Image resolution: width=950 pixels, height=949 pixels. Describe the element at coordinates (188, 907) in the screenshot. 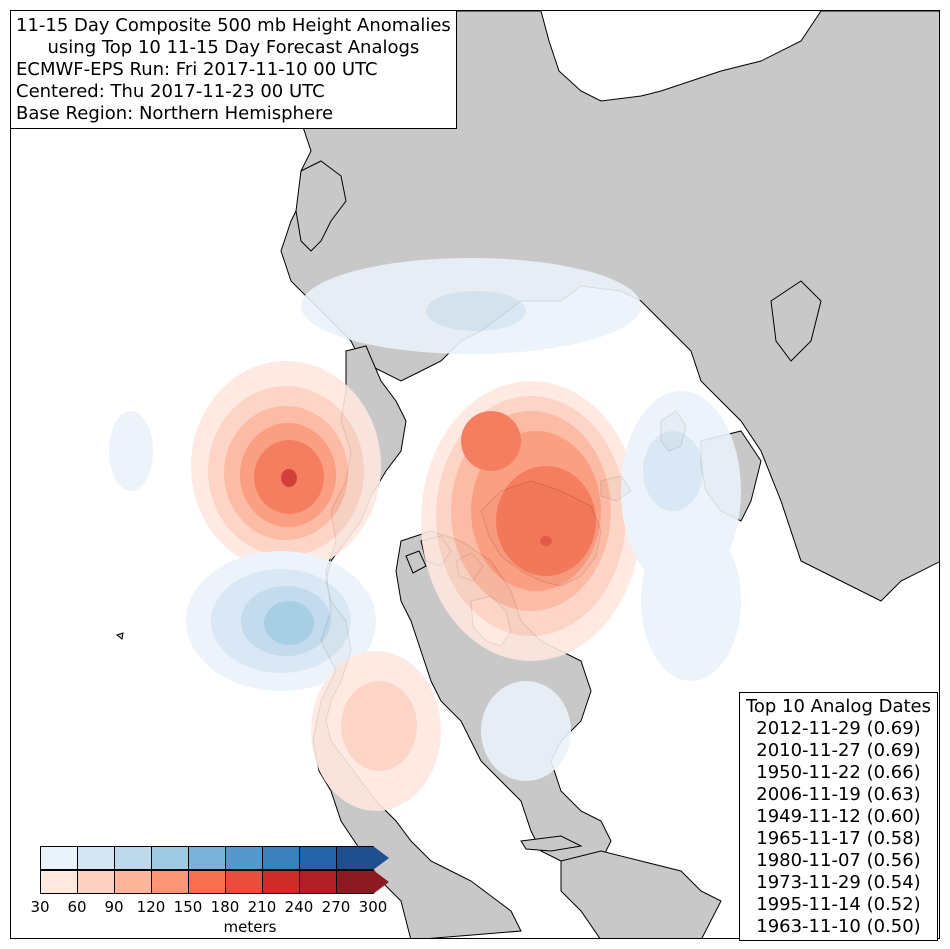

I see `colorbar-tick-label: 150` at that location.